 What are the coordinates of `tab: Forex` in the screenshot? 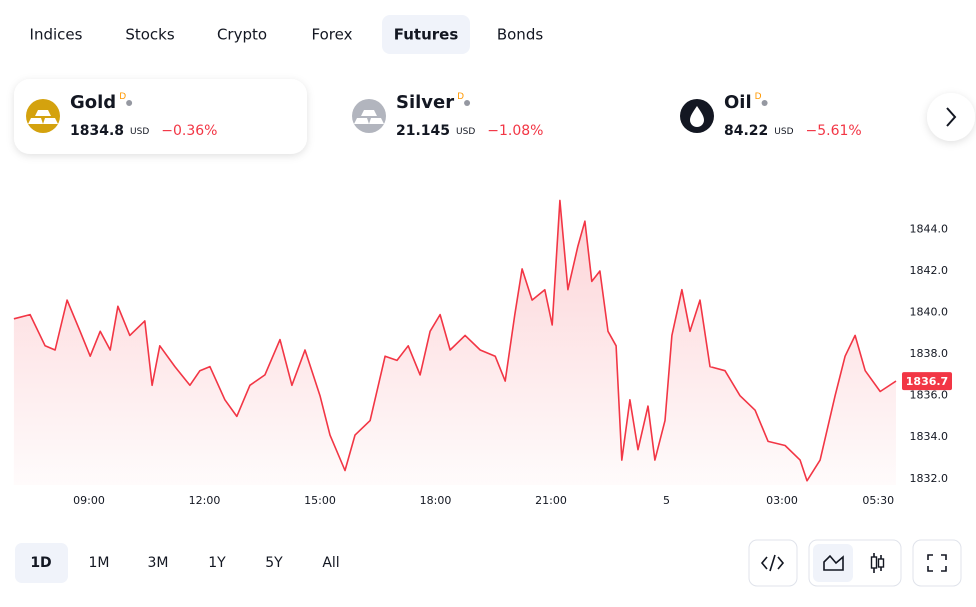 It's located at (332, 35).